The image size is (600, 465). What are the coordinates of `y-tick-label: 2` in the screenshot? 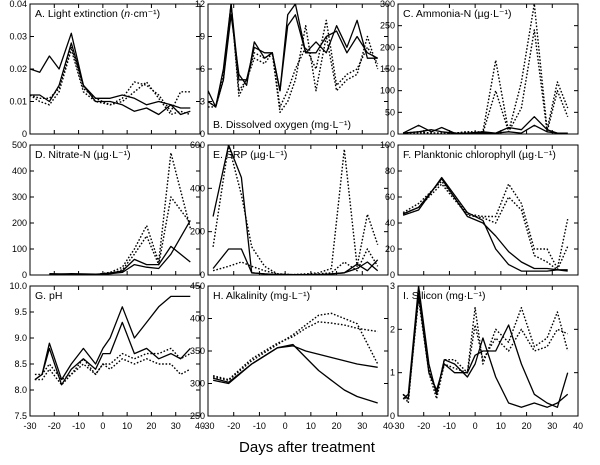 It's located at (392, 329).